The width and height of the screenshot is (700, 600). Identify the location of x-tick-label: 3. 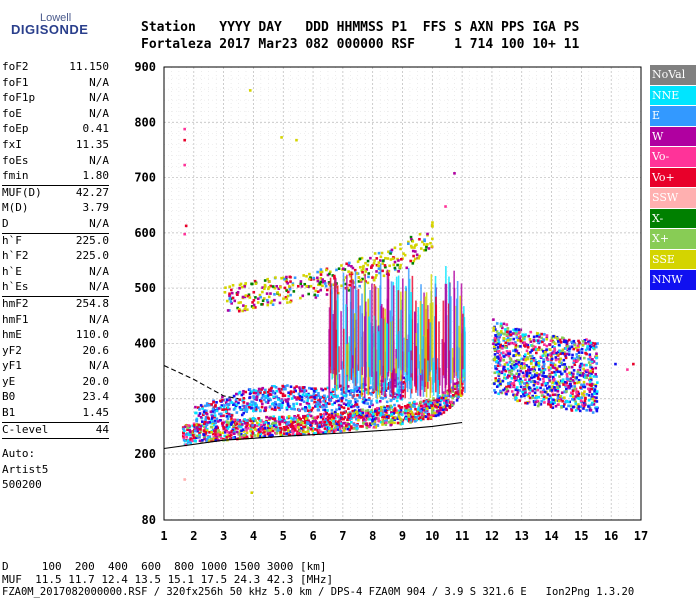
(223, 536).